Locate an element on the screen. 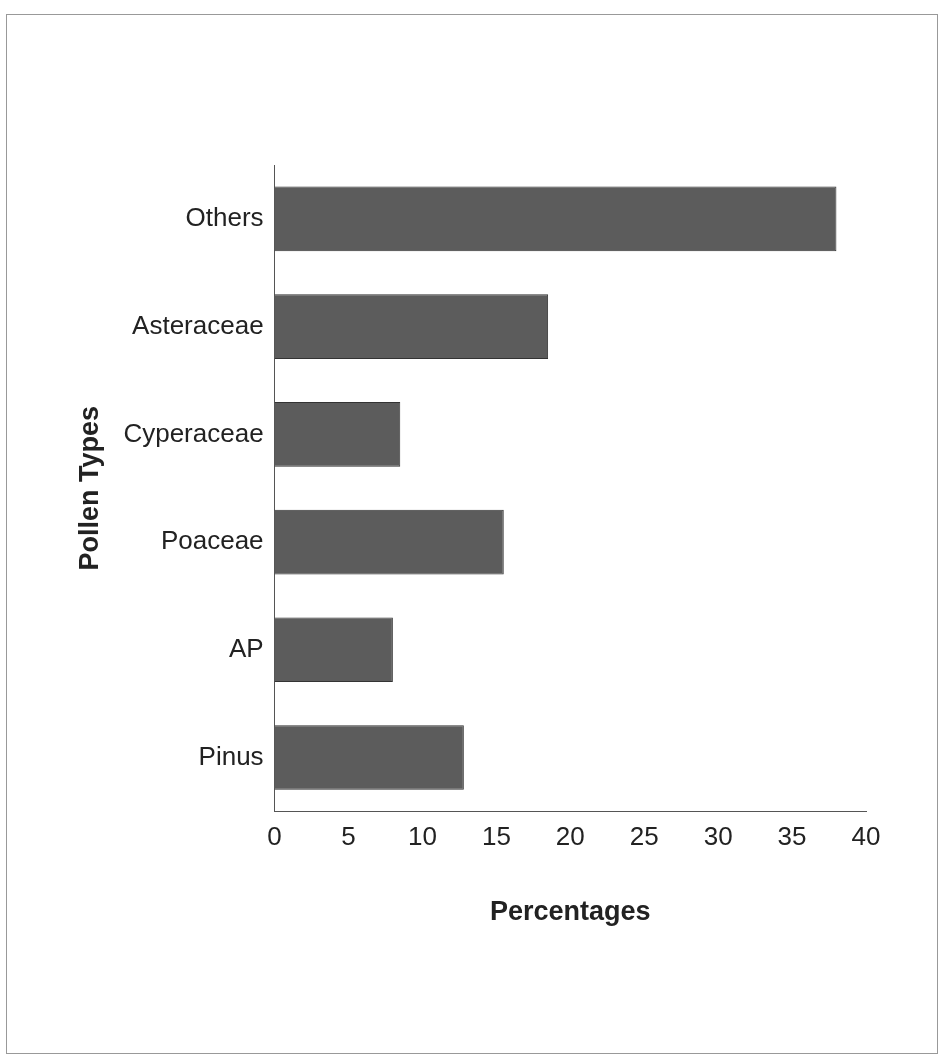 The width and height of the screenshot is (946, 1063). y-tick-label: Asteraceae is located at coordinates (198, 324).